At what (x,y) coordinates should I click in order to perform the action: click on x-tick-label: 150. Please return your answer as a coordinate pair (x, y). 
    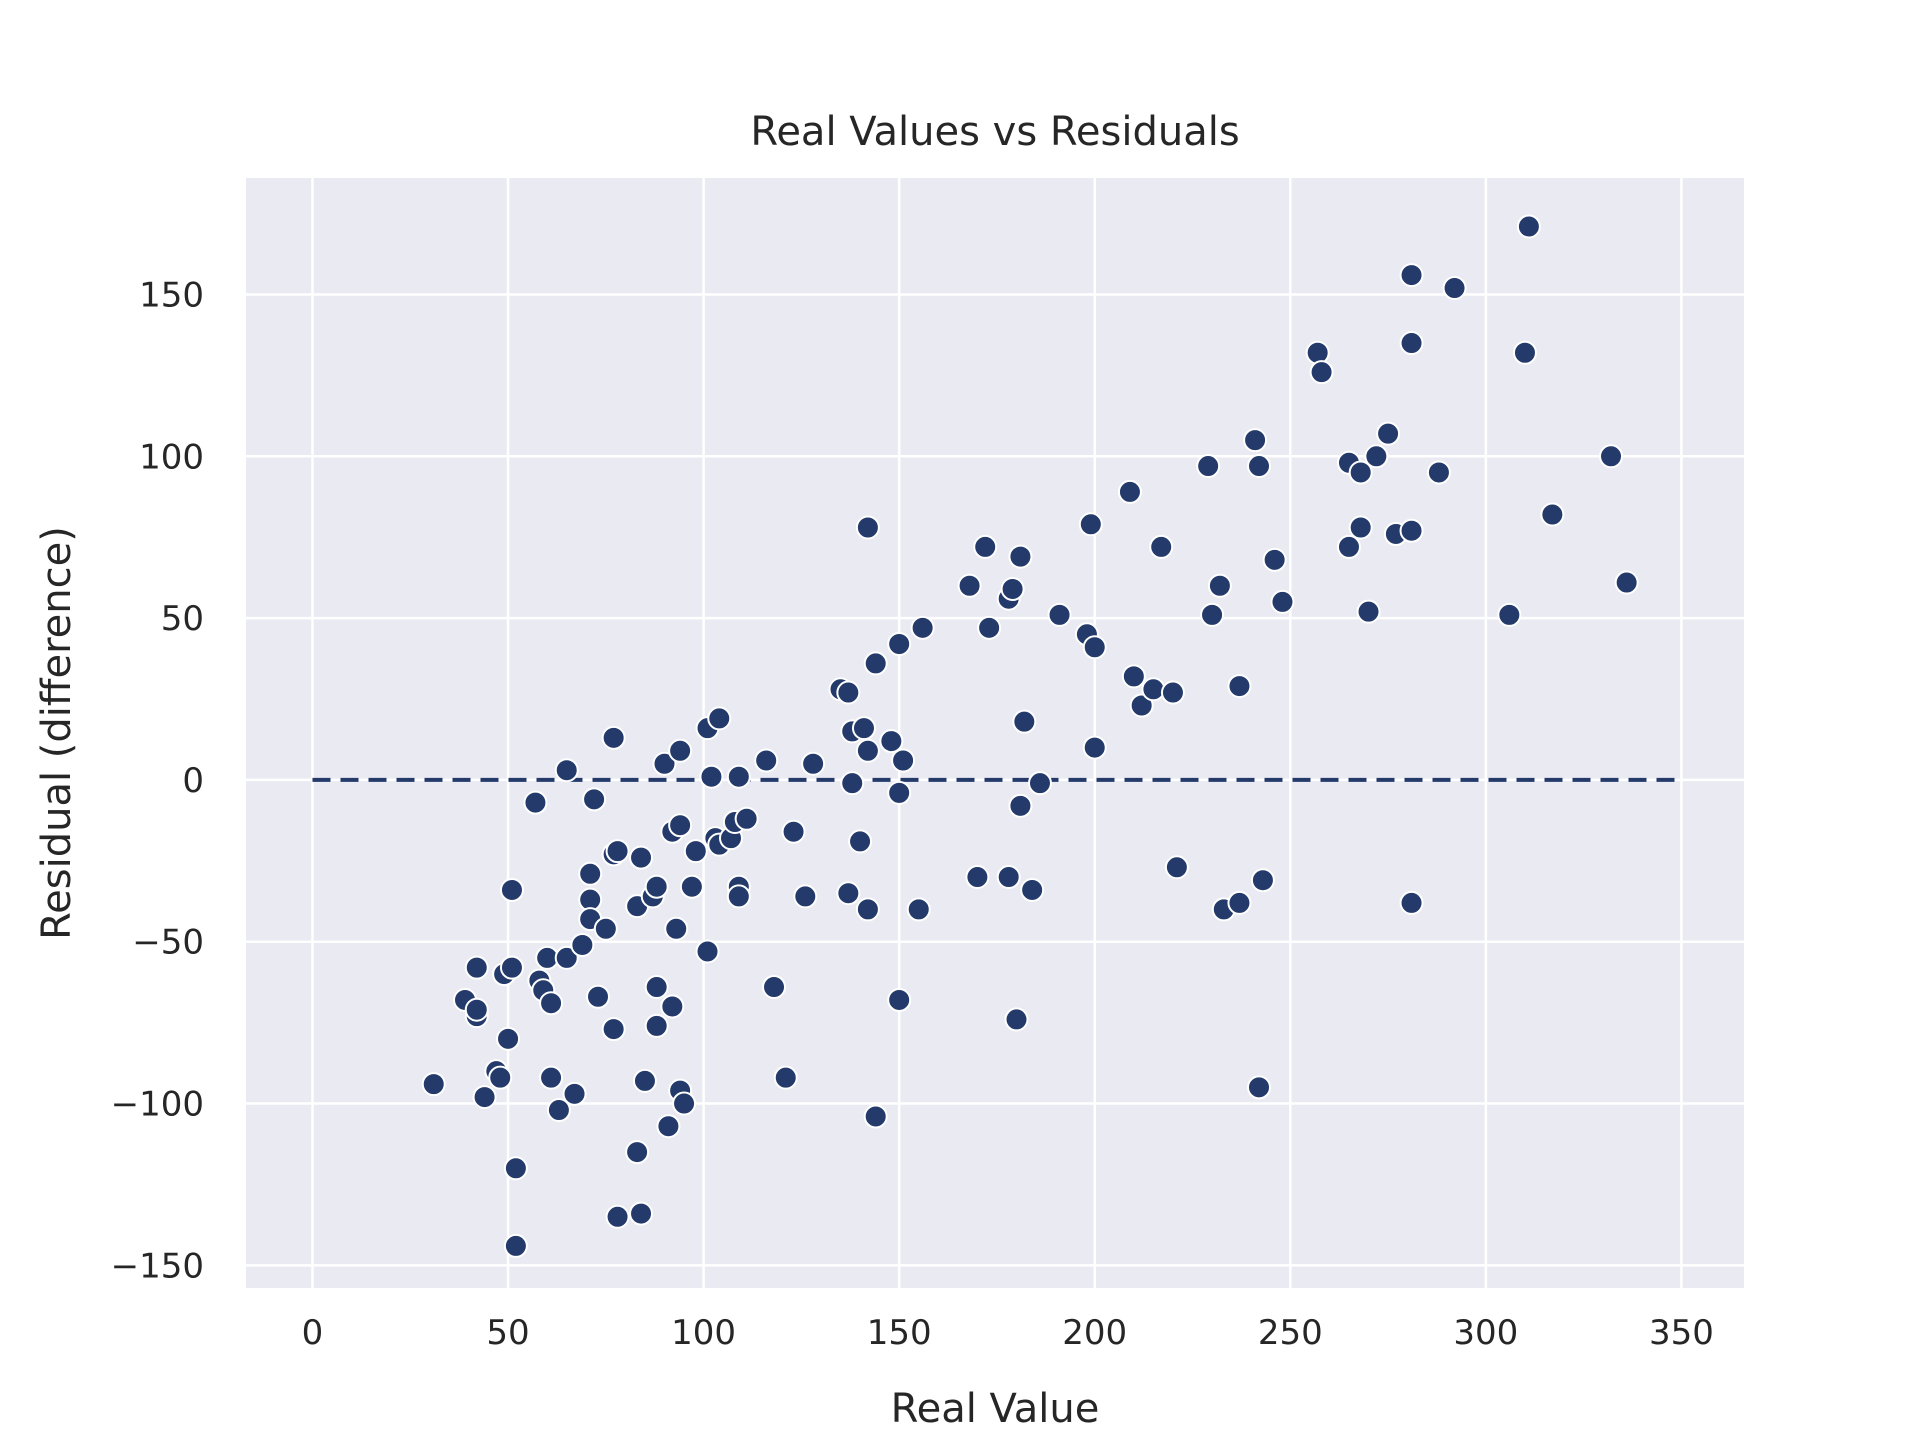
    Looking at the image, I should click on (899, 1333).